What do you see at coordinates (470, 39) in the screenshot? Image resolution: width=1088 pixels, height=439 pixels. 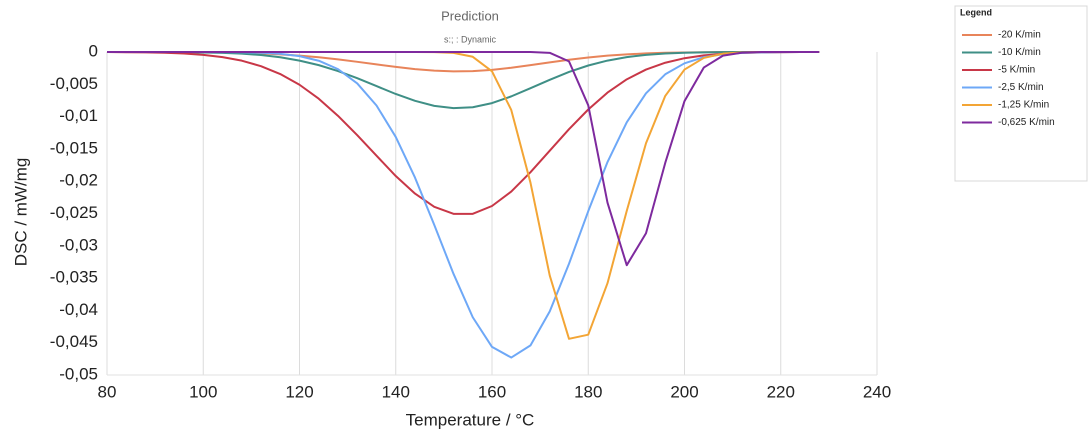 I see `chart-subtitle: s:; : Dynamic` at bounding box center [470, 39].